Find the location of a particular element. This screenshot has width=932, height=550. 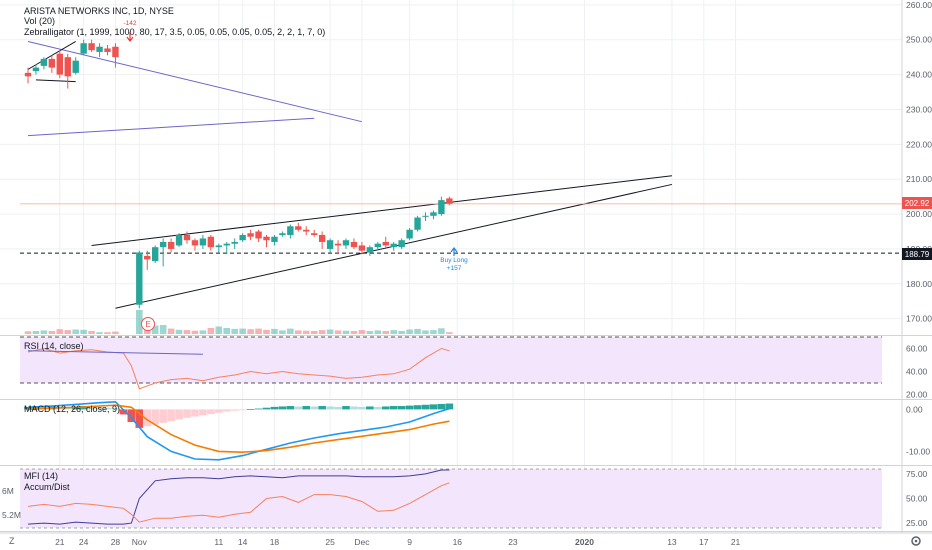

mfi-tick-label: 75.00 is located at coordinates (917, 474).